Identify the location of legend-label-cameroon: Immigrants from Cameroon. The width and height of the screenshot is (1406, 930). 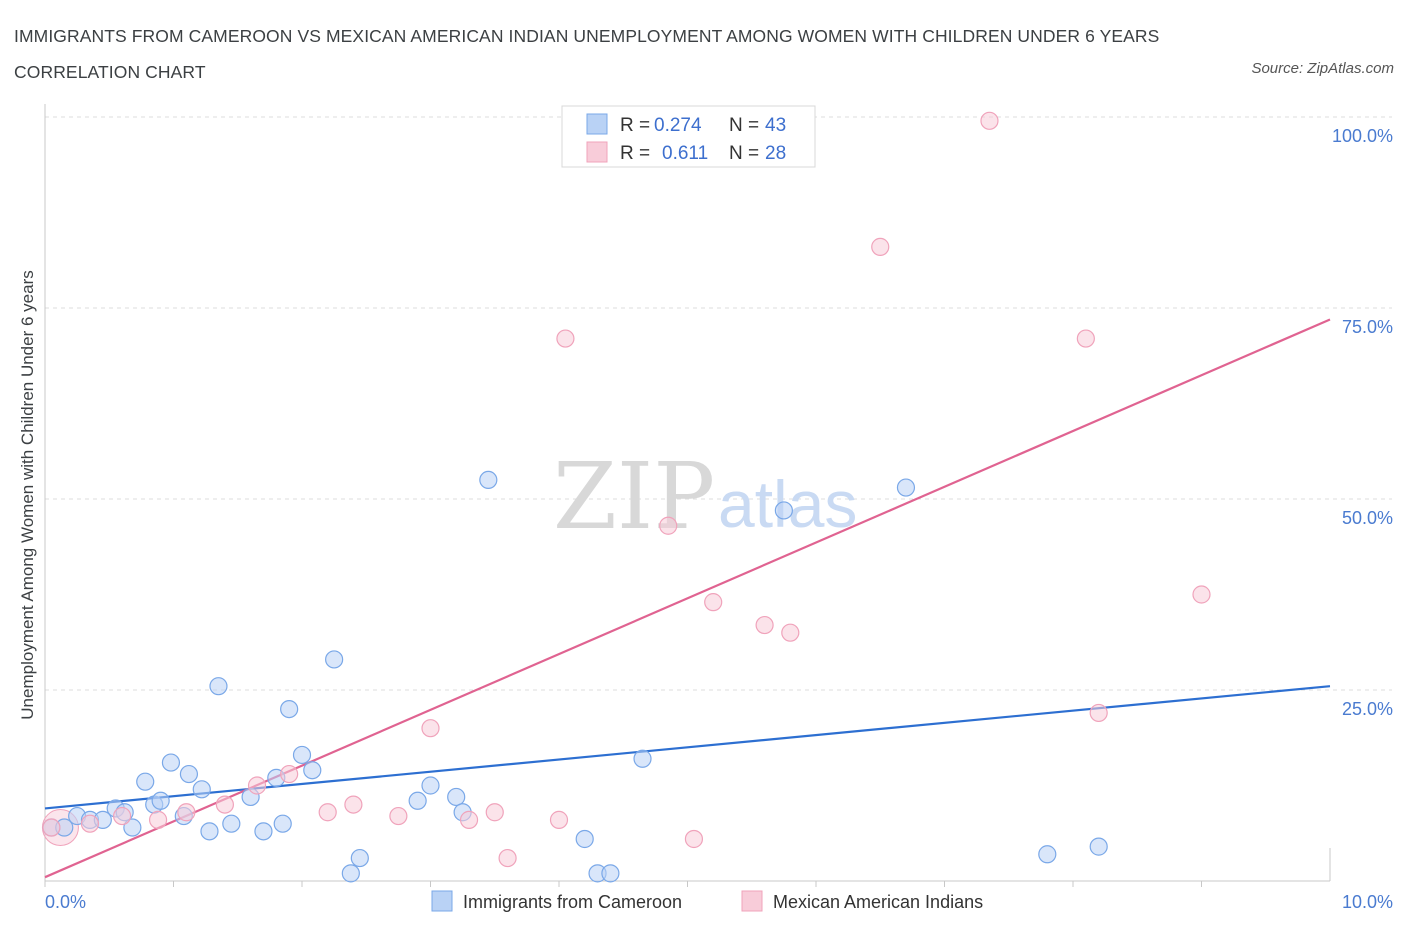
(572, 902).